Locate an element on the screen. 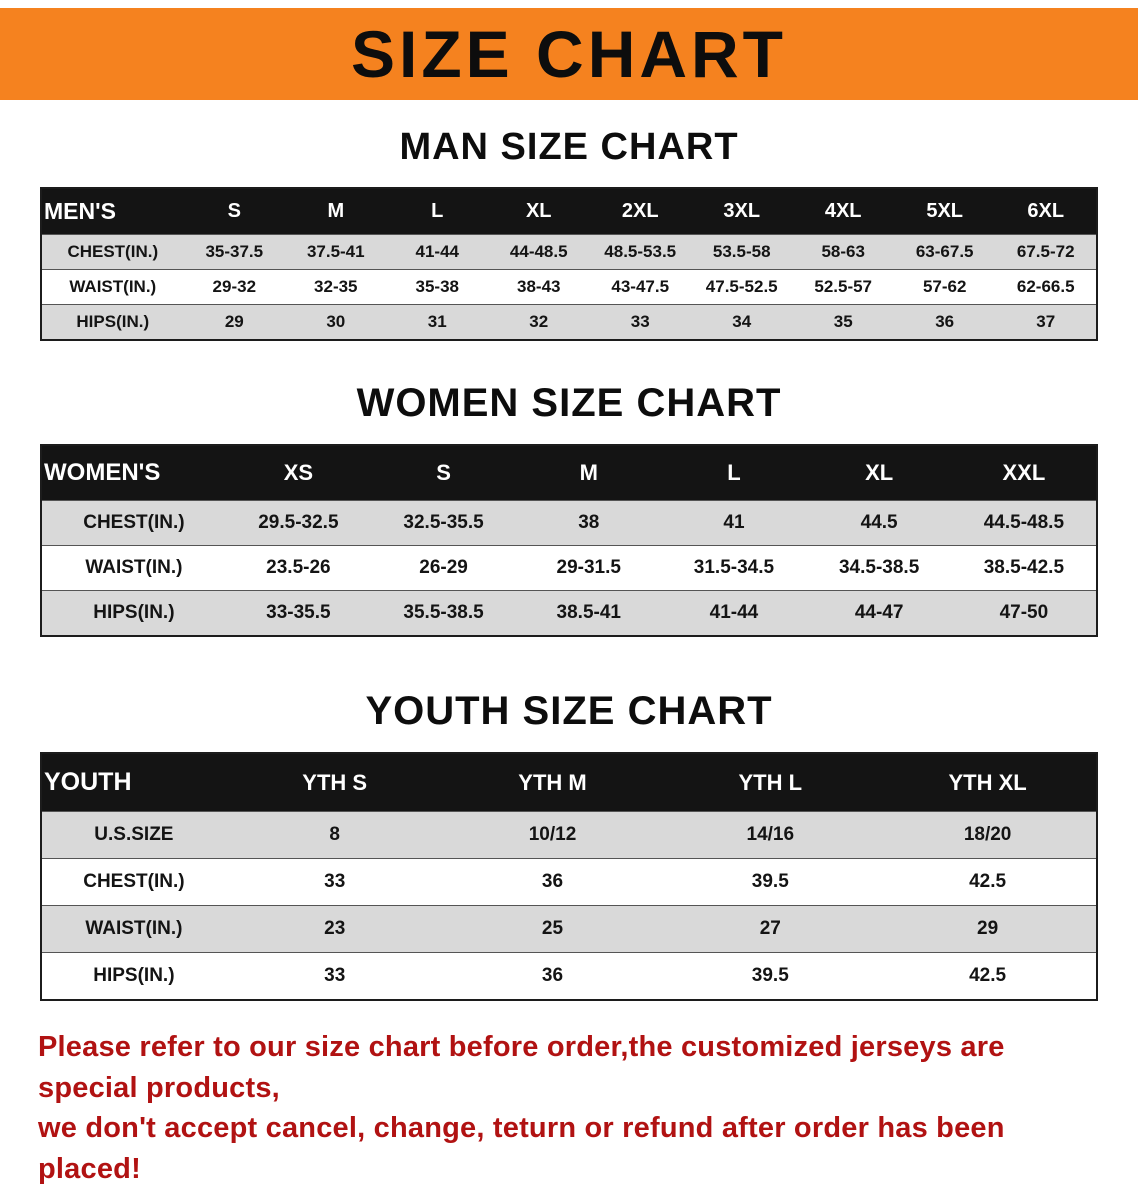 The image size is (1138, 1189). page-title: SIZE CHART is located at coordinates (569, 54).